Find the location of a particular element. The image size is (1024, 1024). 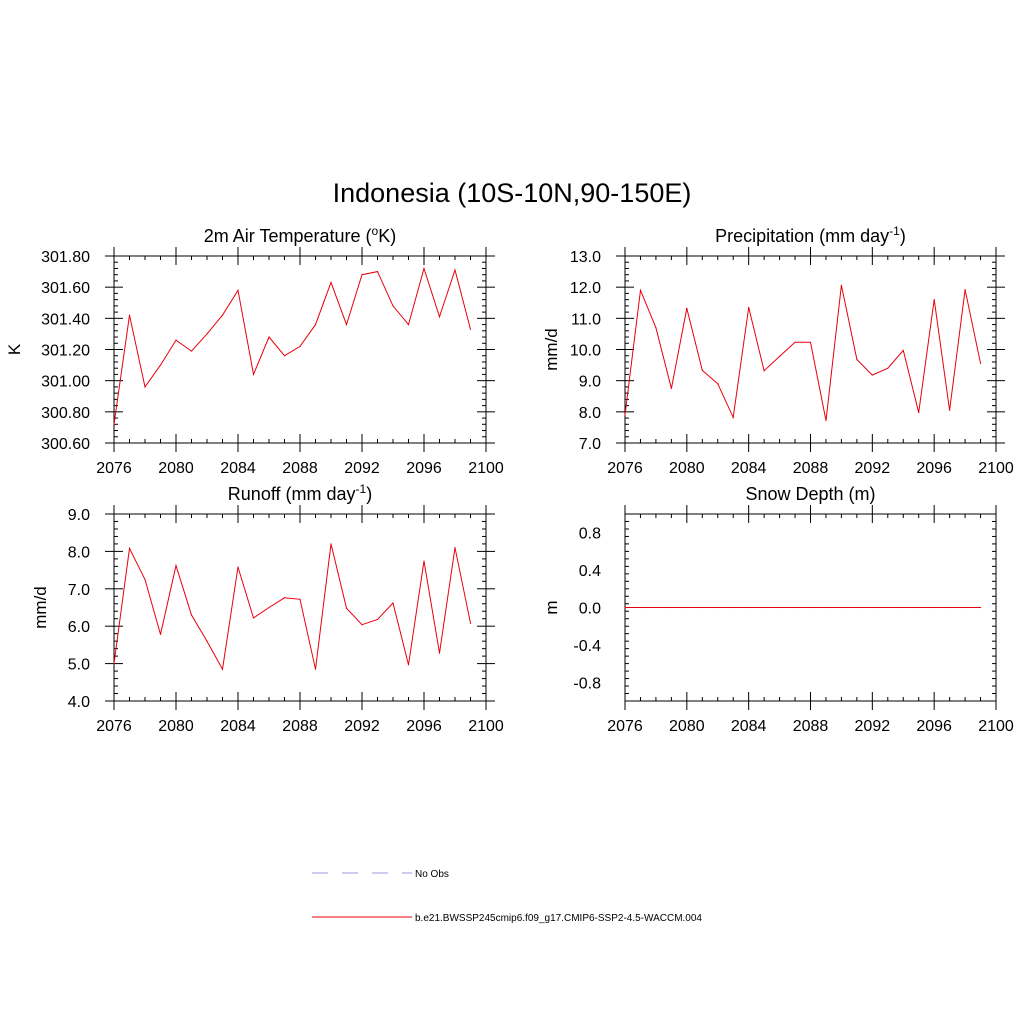

panel-title-main: Snow Depth (m) is located at coordinates (810, 494).